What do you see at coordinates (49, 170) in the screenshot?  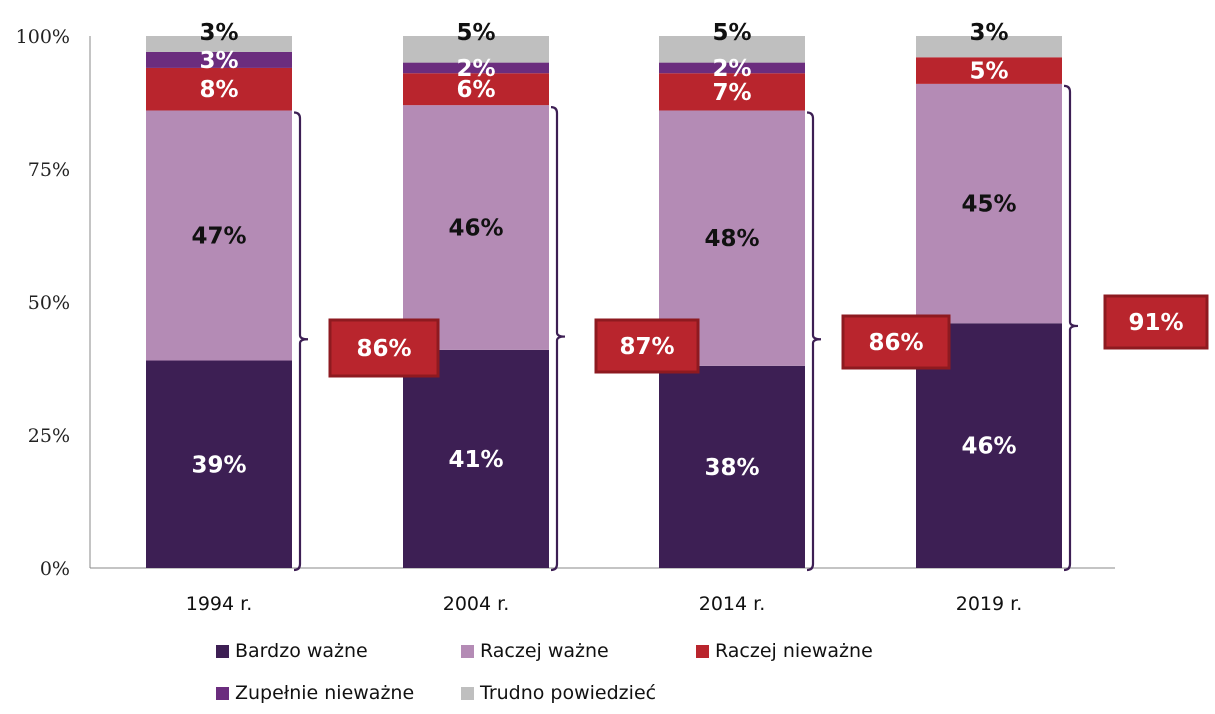 I see `y-tick-label: 75%` at bounding box center [49, 170].